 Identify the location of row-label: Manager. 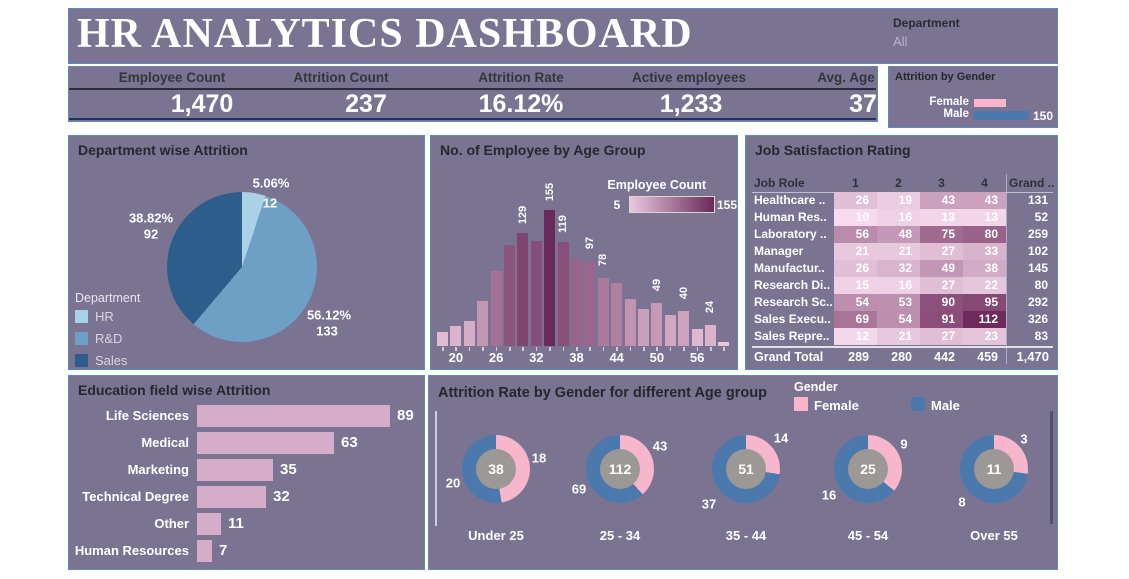
(779, 251).